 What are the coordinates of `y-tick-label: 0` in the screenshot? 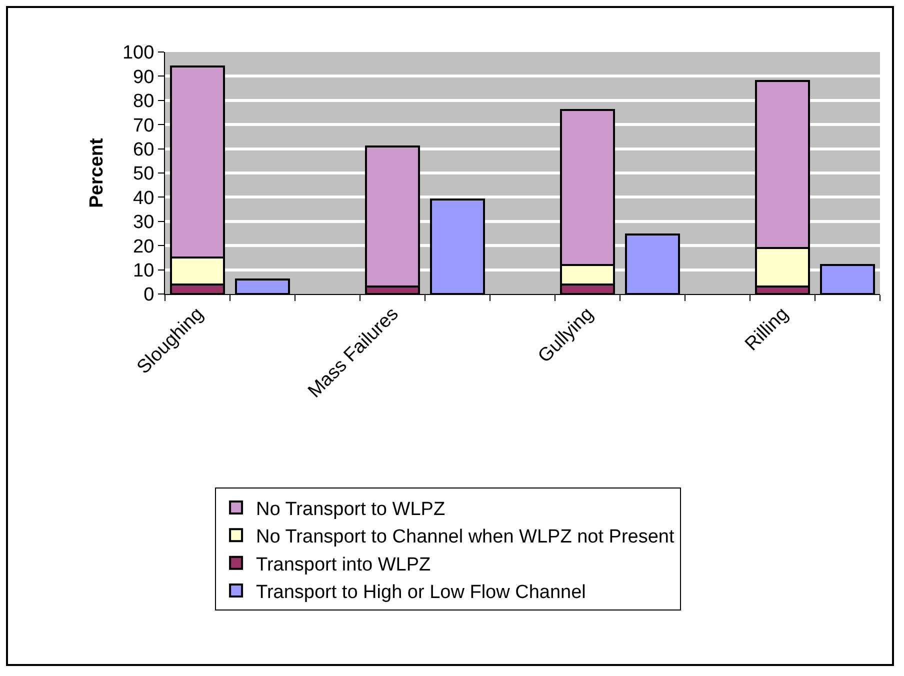 It's located at (149, 295).